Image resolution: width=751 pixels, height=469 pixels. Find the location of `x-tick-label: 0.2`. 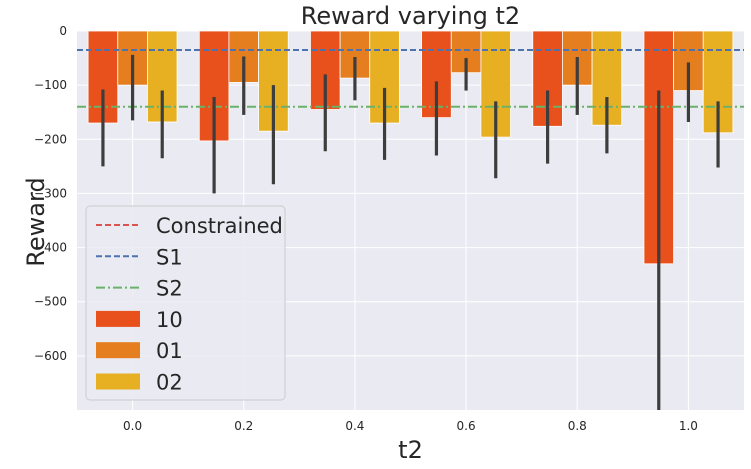

x-tick-label: 0.2 is located at coordinates (243, 426).